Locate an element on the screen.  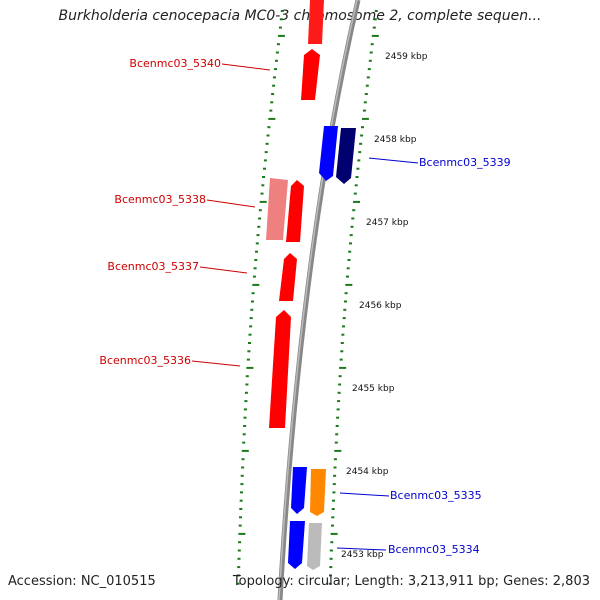
kbp-label: 2454 kbp is located at coordinates (367, 472).